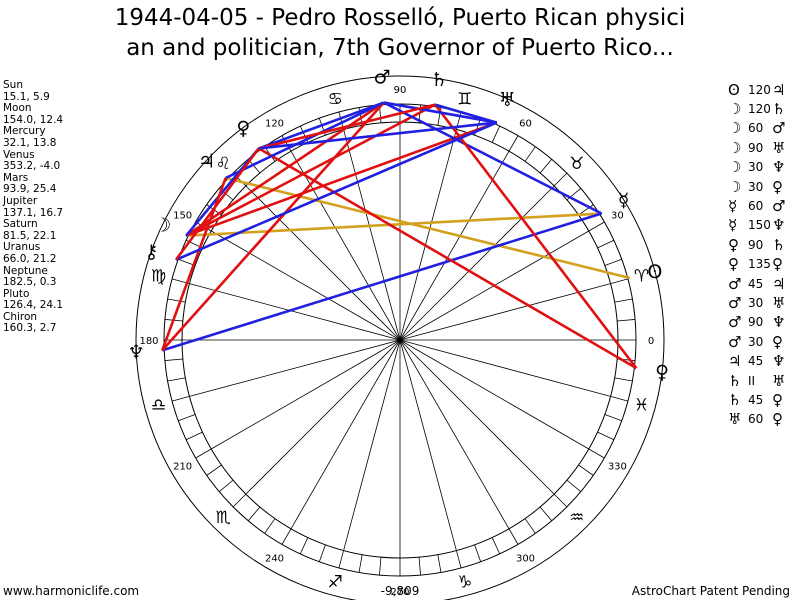  I want to click on planet-name: Saturn, so click(20, 224).